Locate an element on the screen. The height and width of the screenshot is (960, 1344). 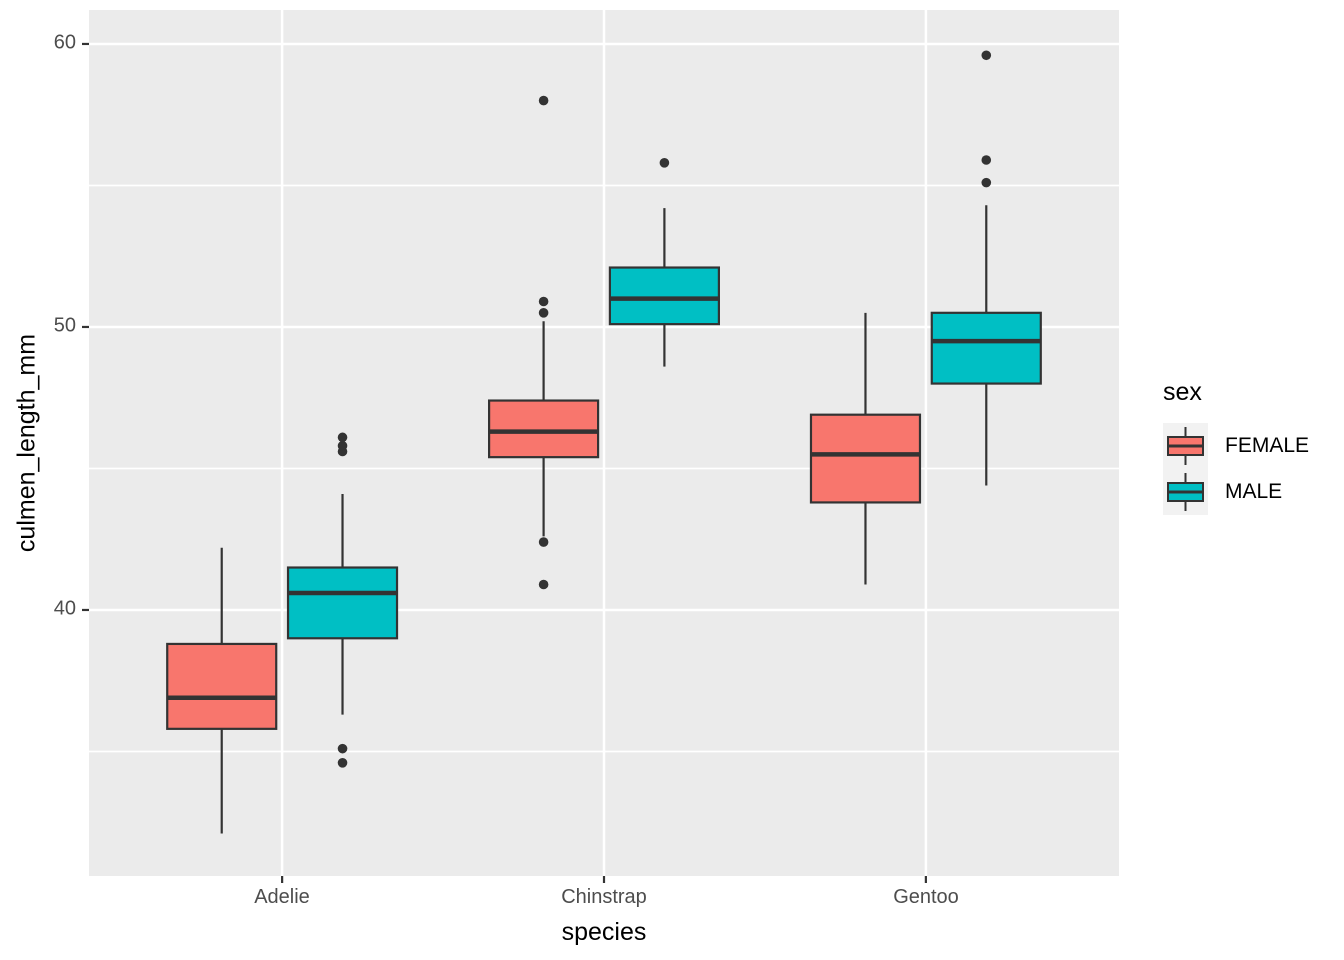
box-male-chinstrap is located at coordinates (664, 296).